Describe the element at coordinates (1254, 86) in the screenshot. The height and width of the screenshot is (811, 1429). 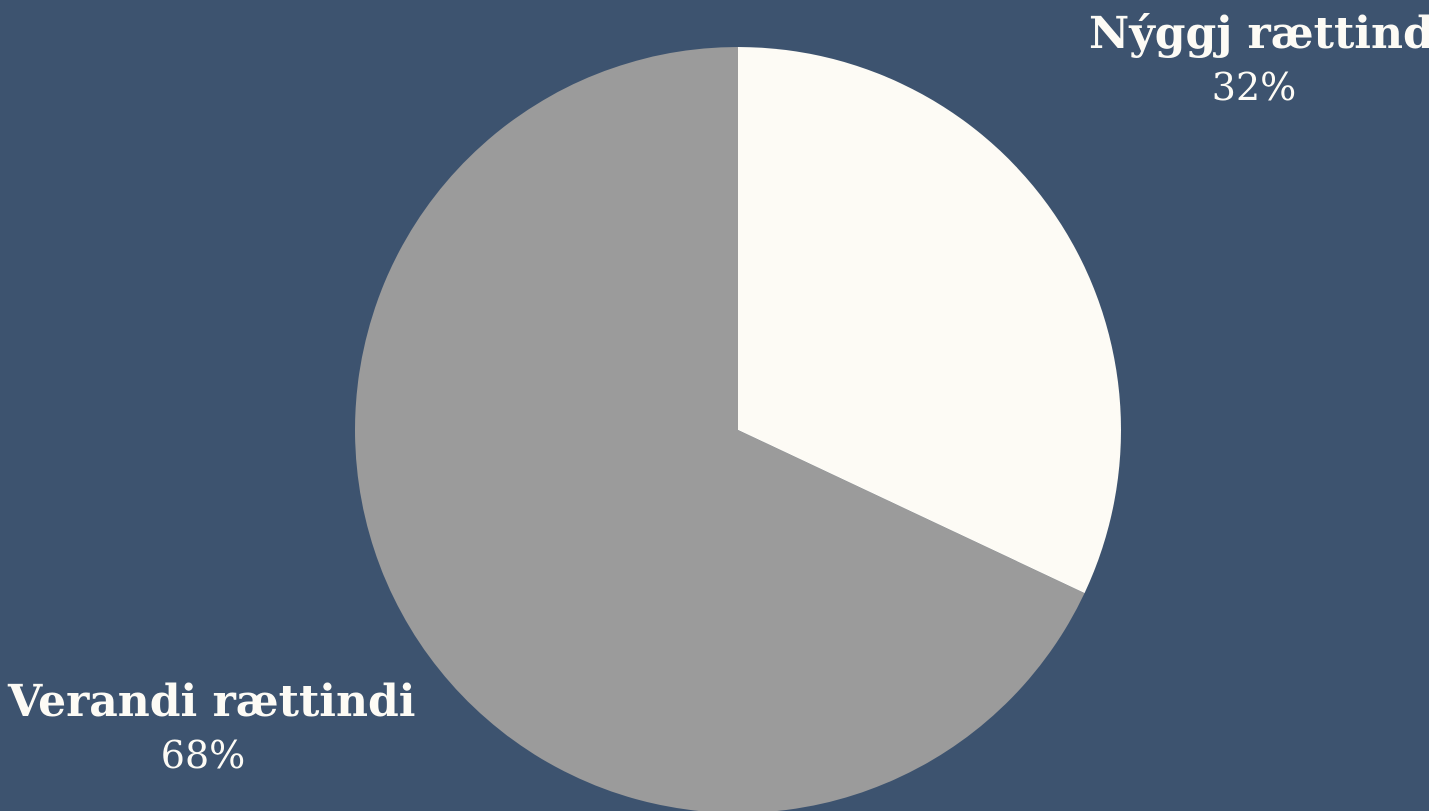
I see `slice-percent-new-rights: 32%` at that location.